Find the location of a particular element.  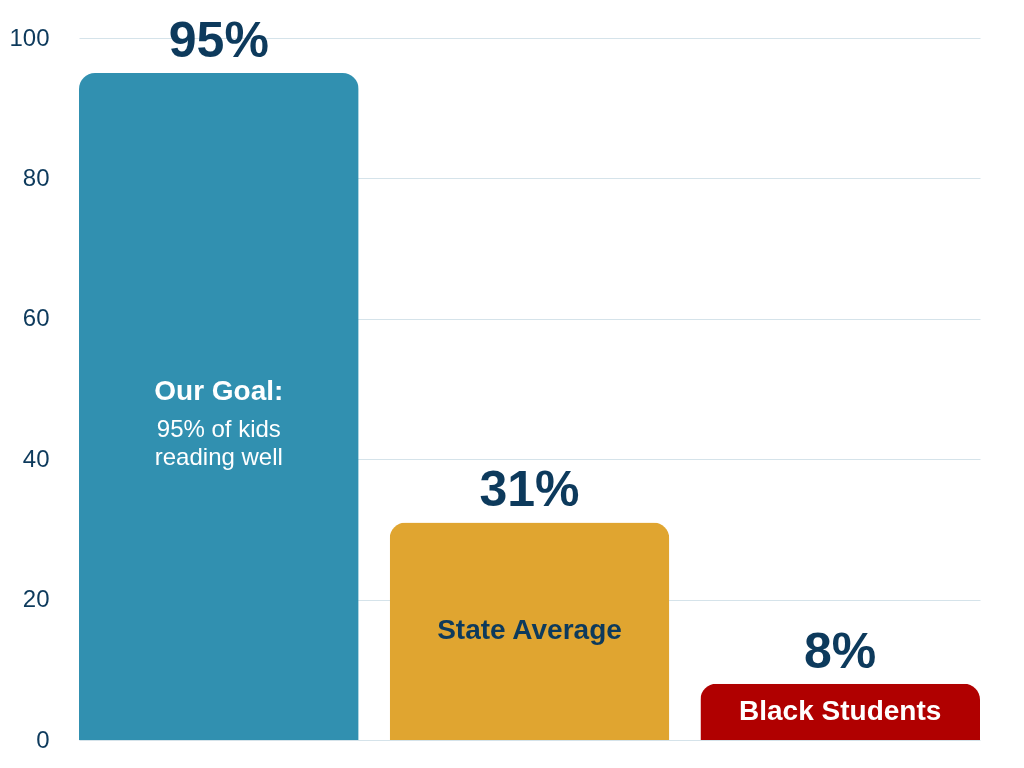

data-label: 95% is located at coordinates (218, 40).